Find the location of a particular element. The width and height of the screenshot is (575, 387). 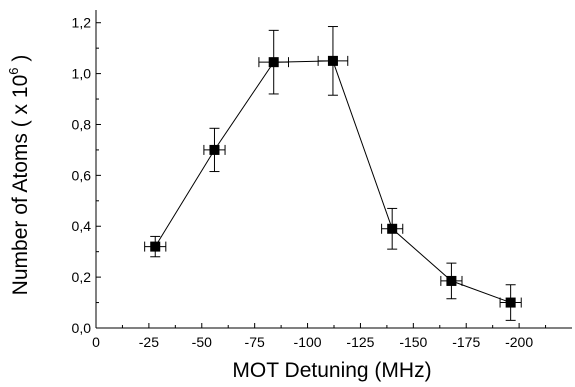

y-axis-label-exponent: 6 is located at coordinates (13, 71).